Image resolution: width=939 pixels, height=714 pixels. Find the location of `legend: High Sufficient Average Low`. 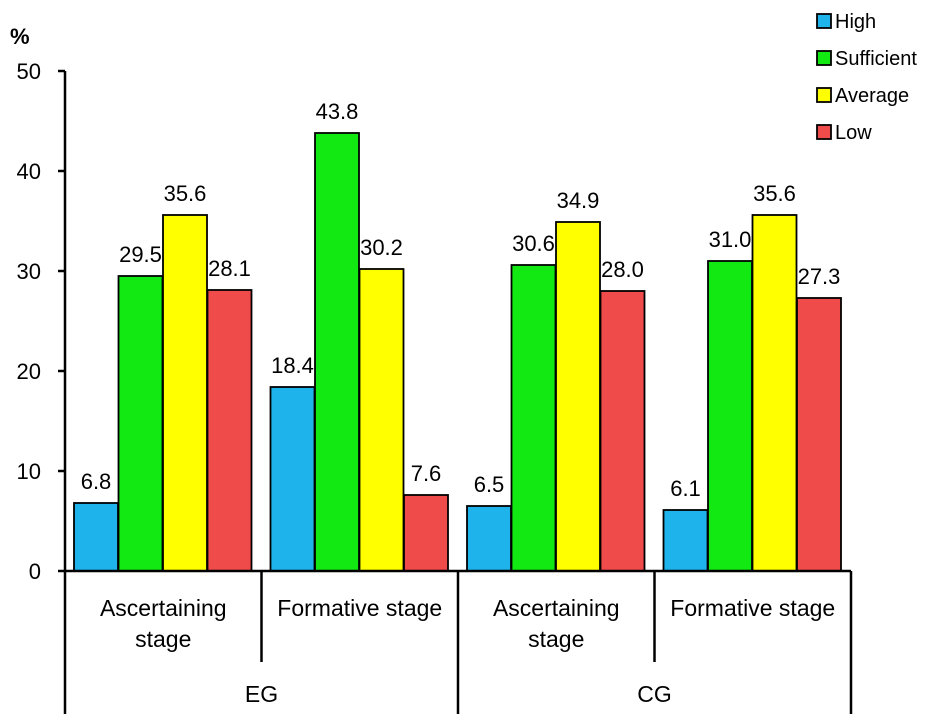

legend: High Sufficient Average Low is located at coordinates (866, 77).